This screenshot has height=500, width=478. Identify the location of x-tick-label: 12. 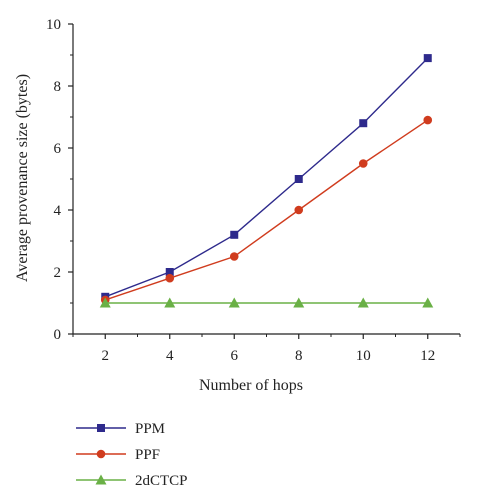
(427, 356).